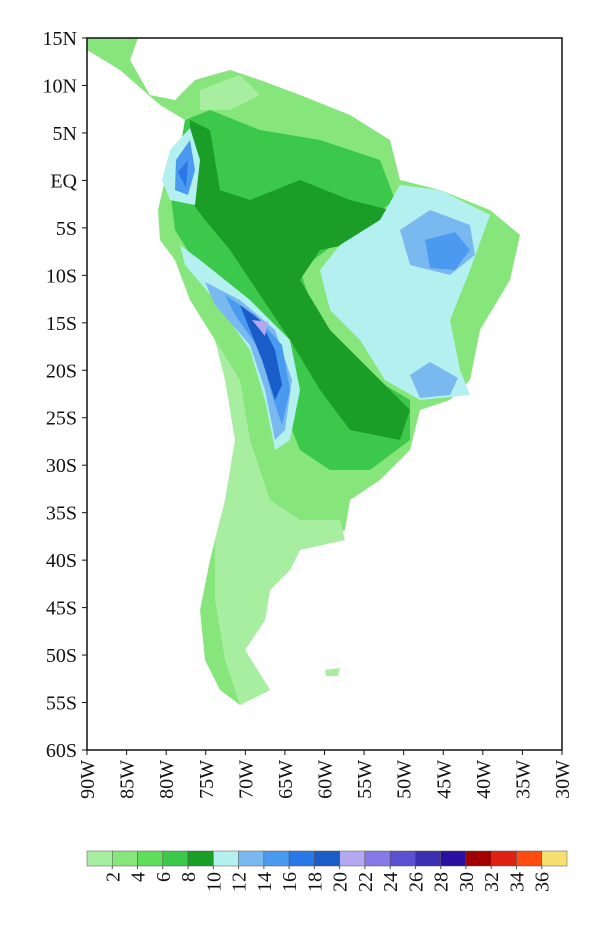 Image resolution: width=600 pixels, height=933 pixels. What do you see at coordinates (286, 779) in the screenshot?
I see `x-tick-label: 65W` at bounding box center [286, 779].